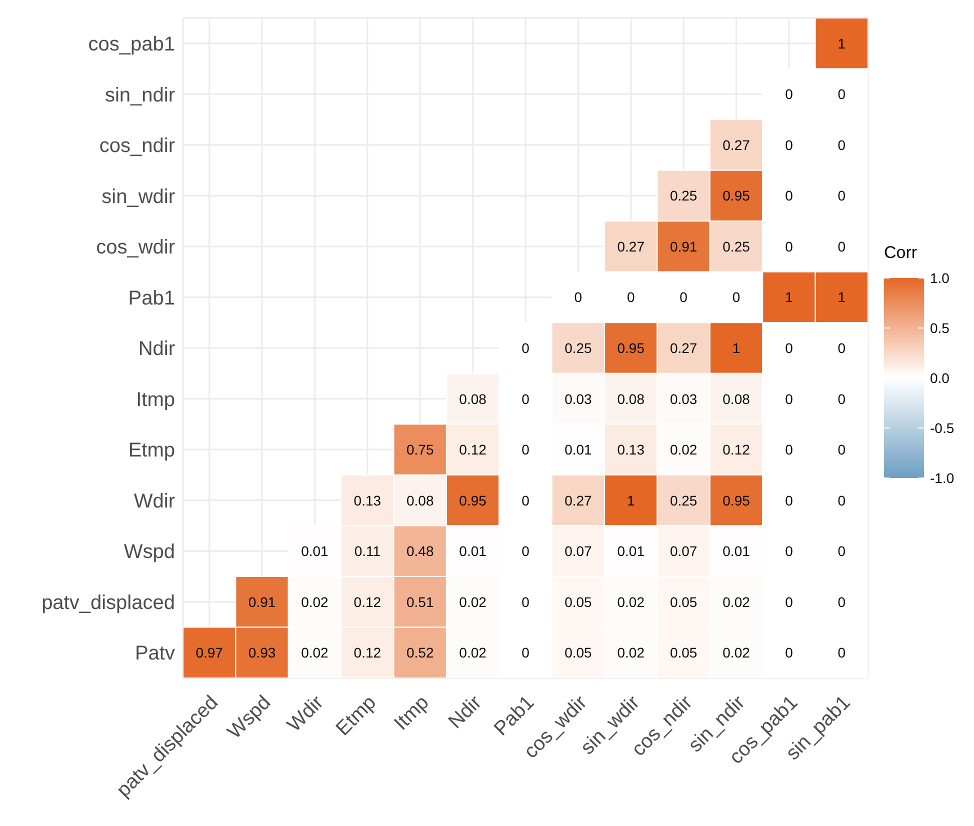 Image resolution: width=974 pixels, height=826 pixels. Describe the element at coordinates (155, 399) in the screenshot. I see `y-tick-label: Itmp` at that location.